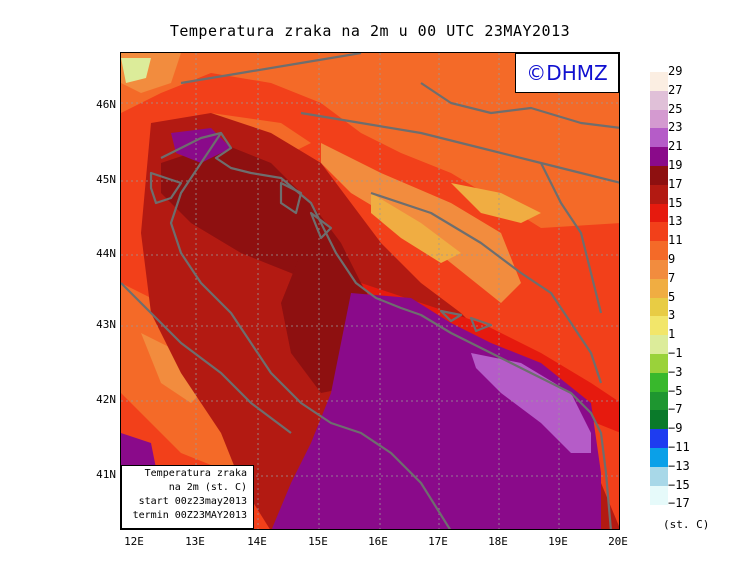 This screenshot has height=582, width=740. Describe the element at coordinates (106, 104) in the screenshot. I see `lat-tick-46n: 46N` at that location.